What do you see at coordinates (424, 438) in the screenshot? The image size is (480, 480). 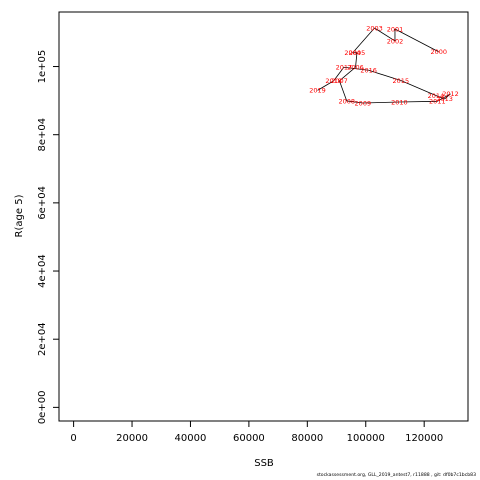 I see `x-tick-label: 120000` at bounding box center [424, 438].